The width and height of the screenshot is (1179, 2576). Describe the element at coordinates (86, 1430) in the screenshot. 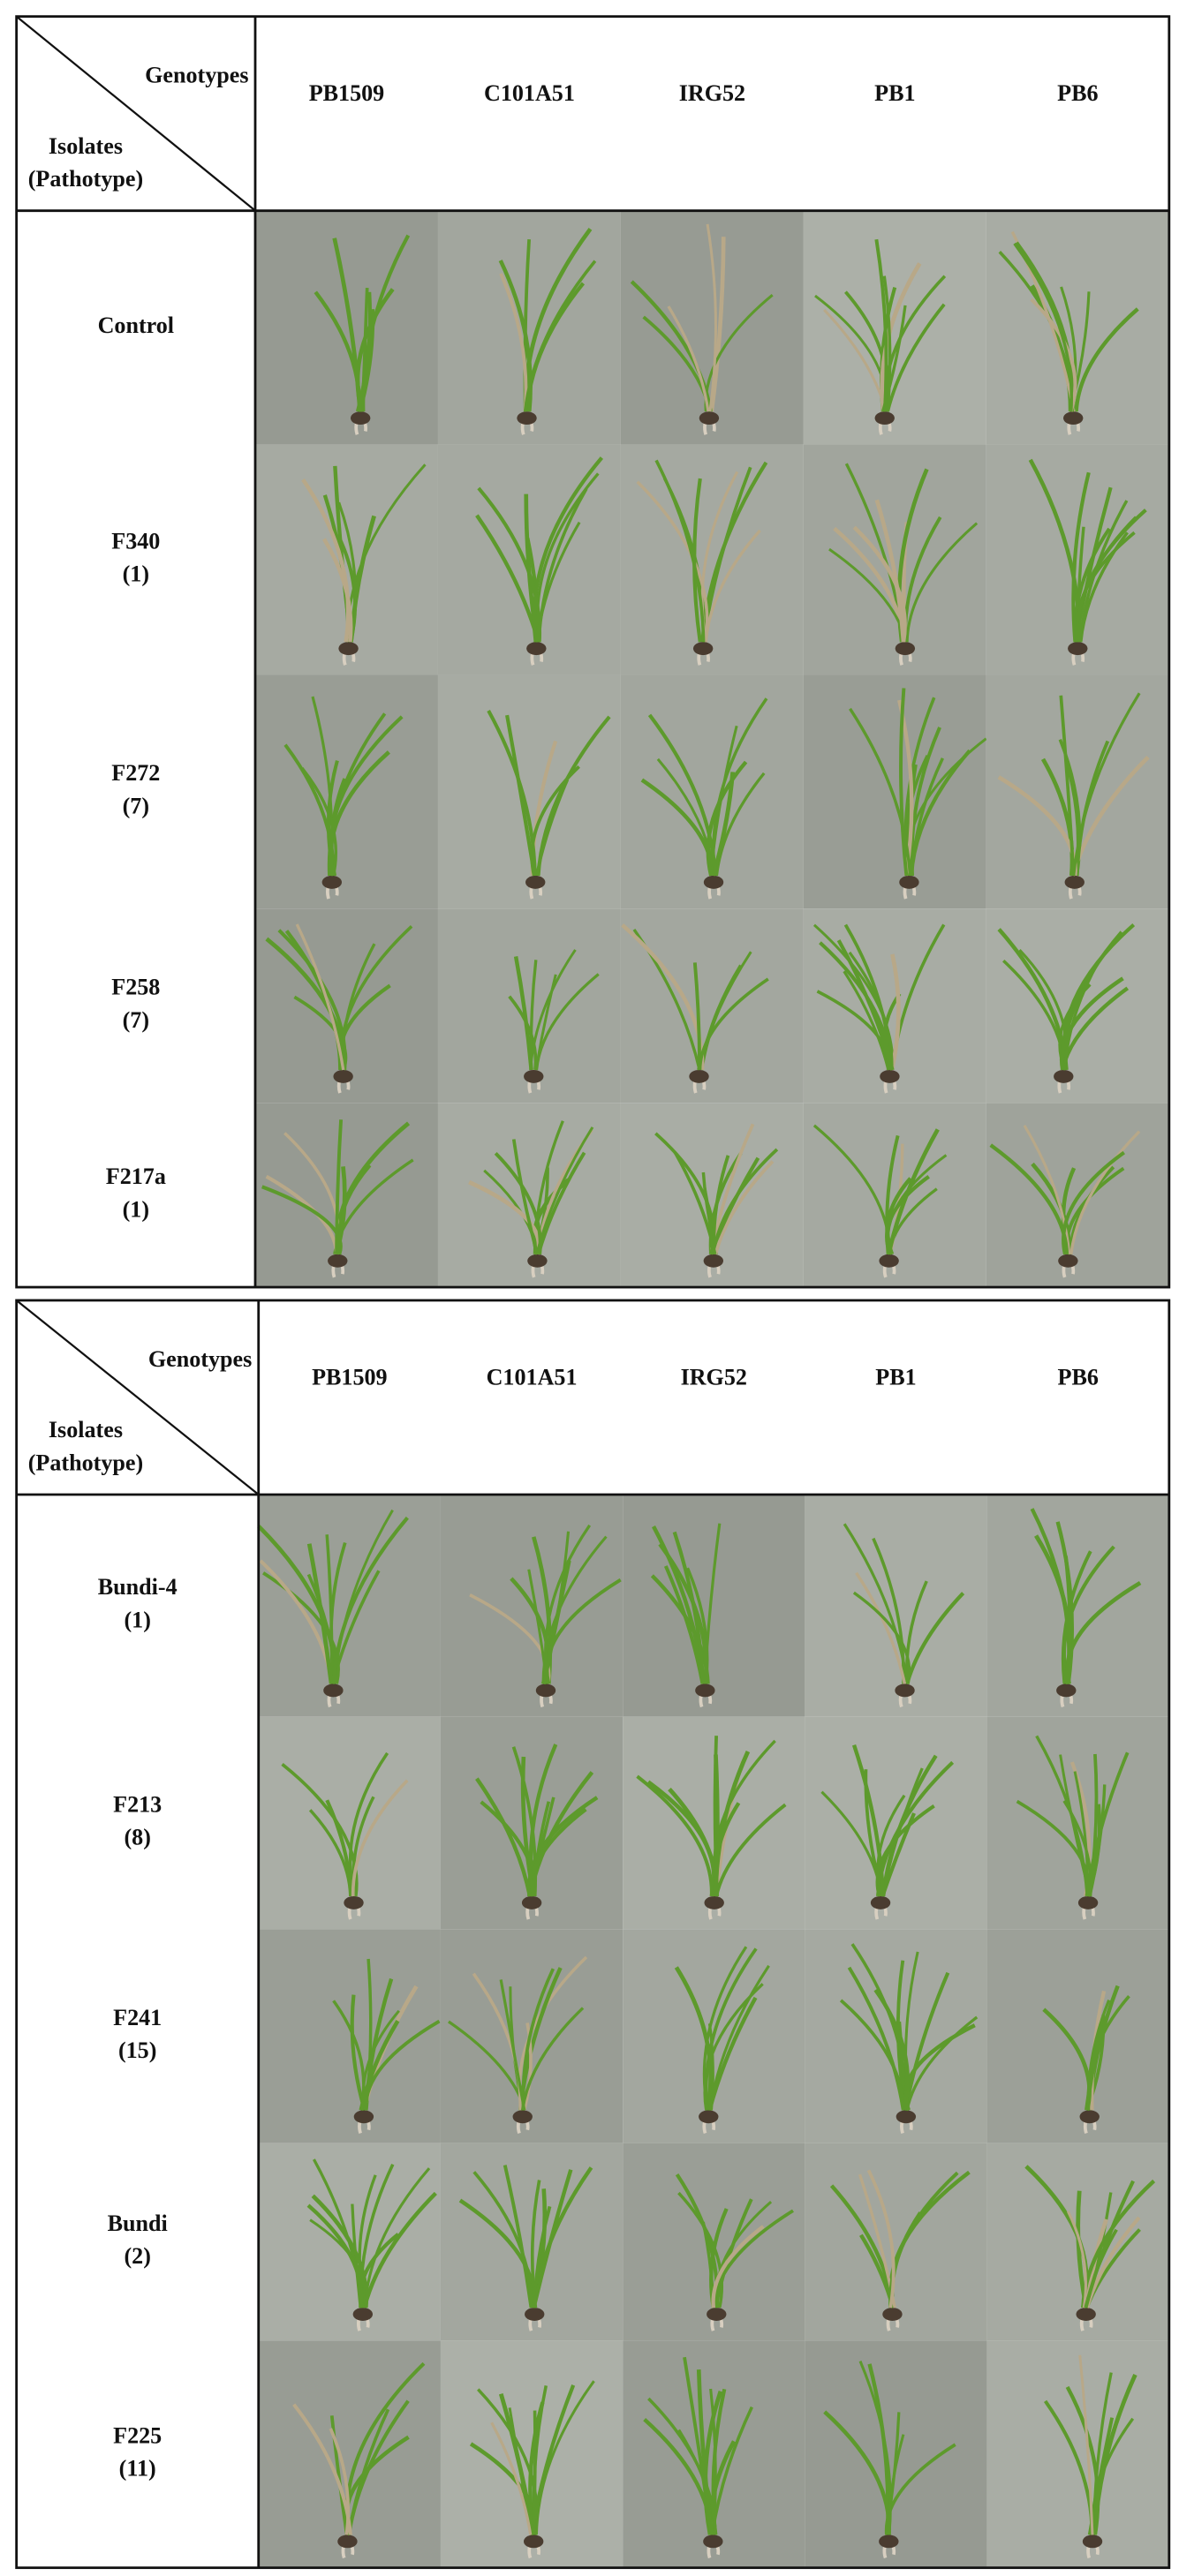

I see `isolates-label: Isolates` at that location.